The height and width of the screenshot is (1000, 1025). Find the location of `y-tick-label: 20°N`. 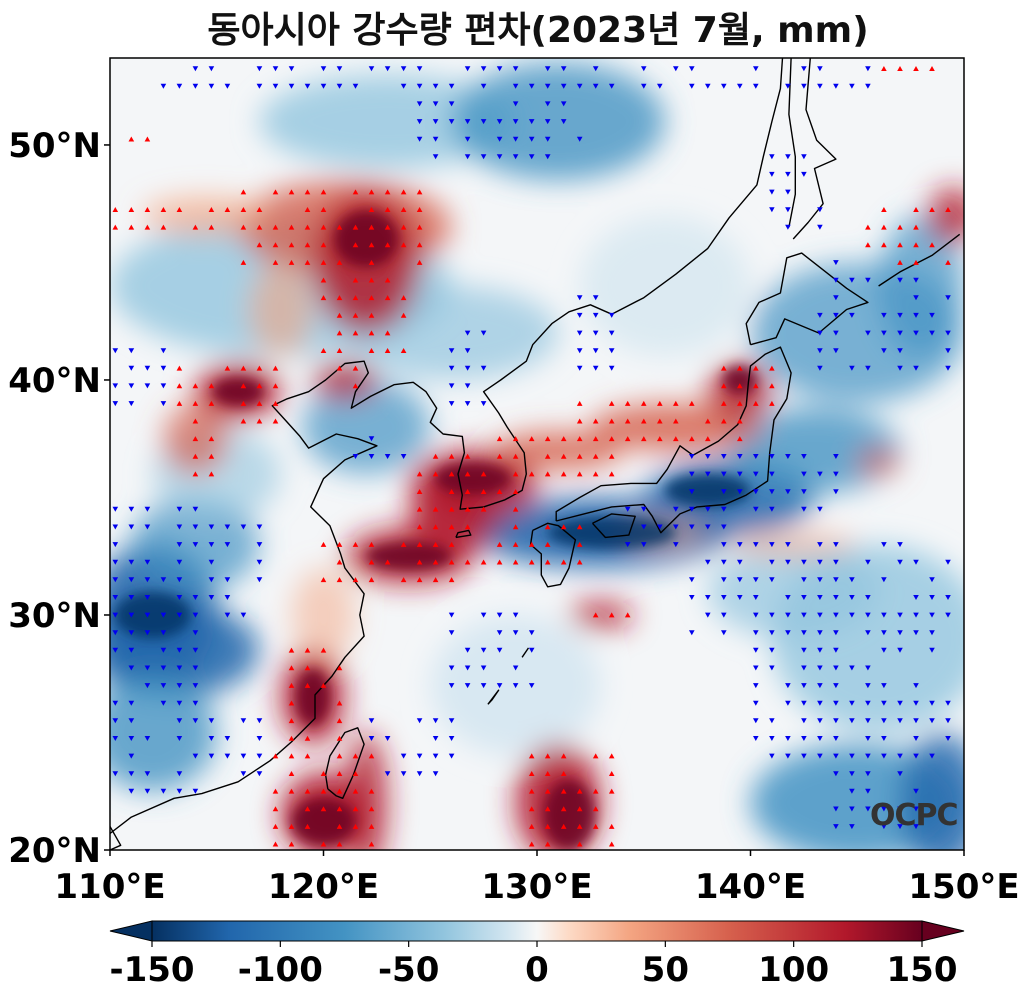

y-tick-label: 20°N is located at coordinates (54, 851).